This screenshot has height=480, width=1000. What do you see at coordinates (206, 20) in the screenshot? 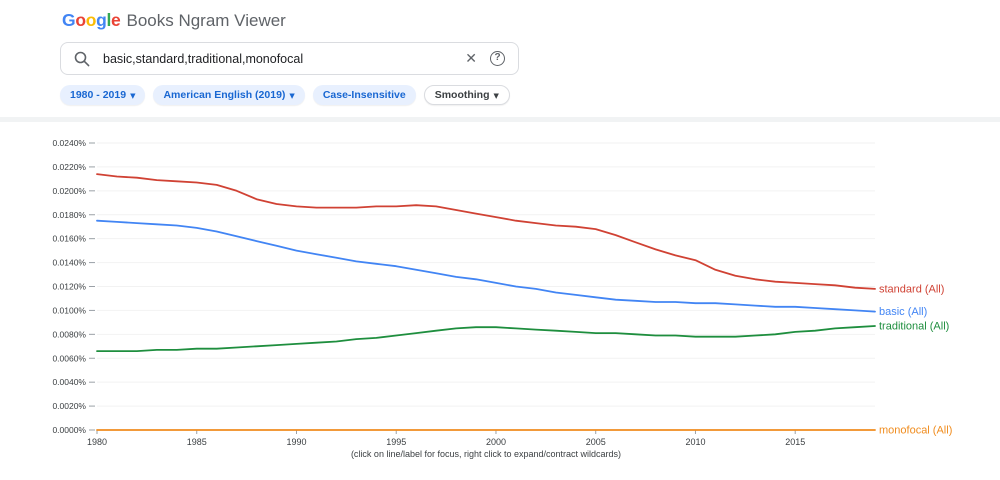
I see `page-title: Books Ngram Viewer` at bounding box center [206, 20].